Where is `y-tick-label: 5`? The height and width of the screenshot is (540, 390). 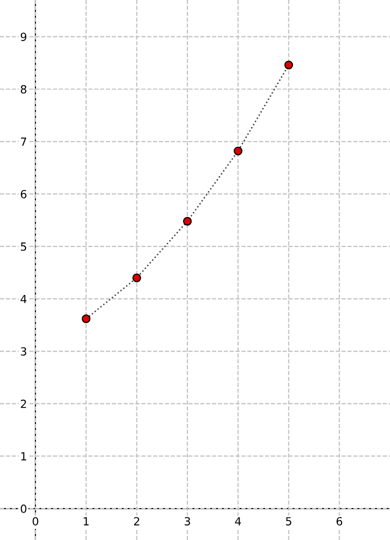
y-tick-label: 5 is located at coordinates (23, 246).